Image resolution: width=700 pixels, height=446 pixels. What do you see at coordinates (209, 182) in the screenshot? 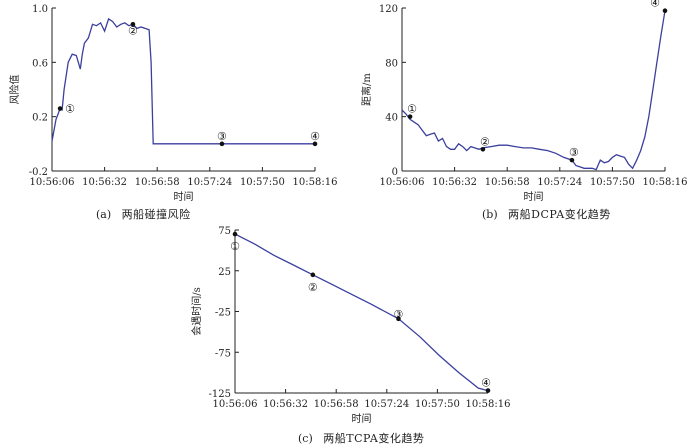
I see `x-tick-label-a: 10:57:24` at bounding box center [209, 182].